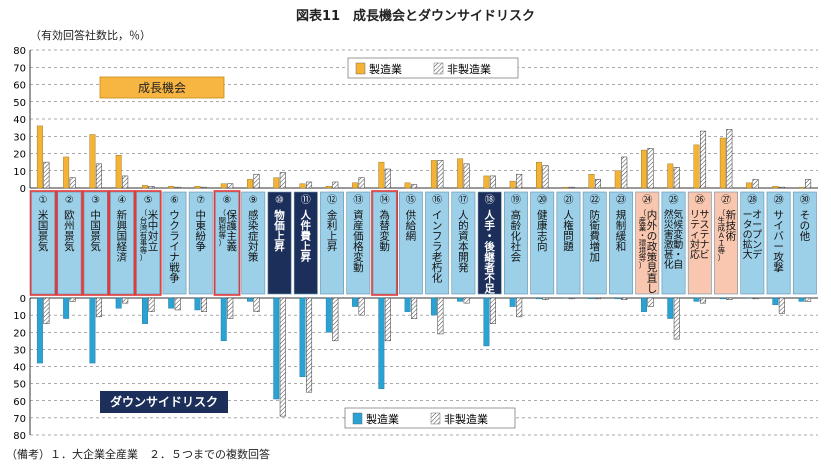  What do you see at coordinates (253, 200) in the screenshot?
I see `category-number: ⑨` at bounding box center [253, 200].